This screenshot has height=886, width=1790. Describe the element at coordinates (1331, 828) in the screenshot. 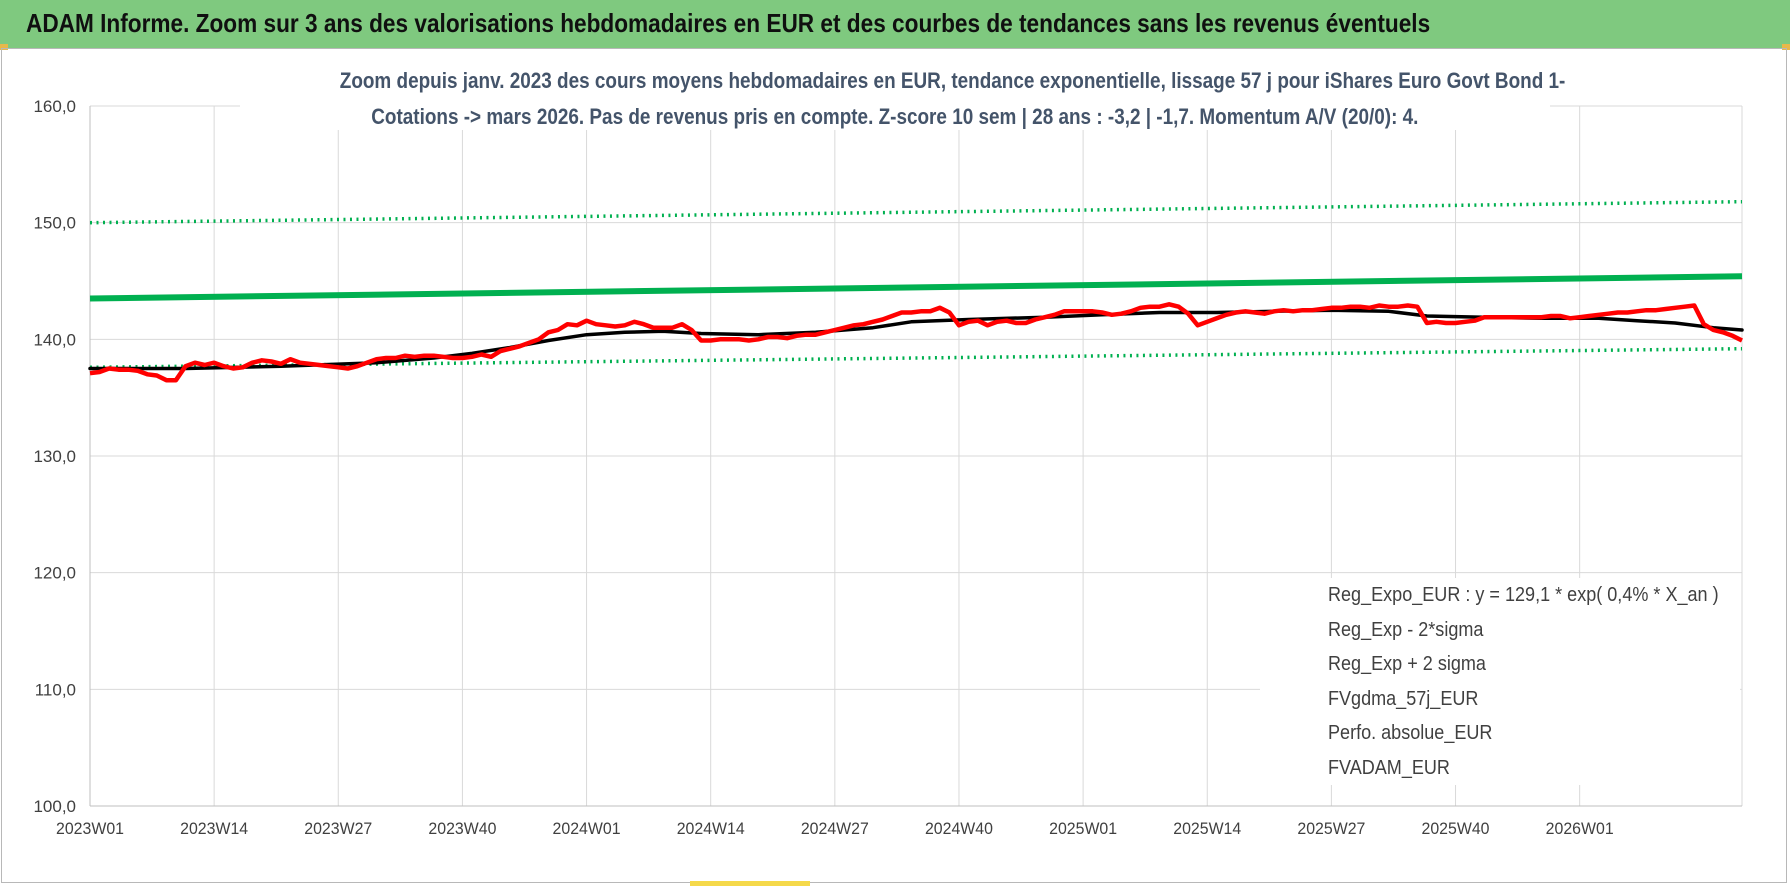

I see `x-tick-label: 2025W27` at that location.